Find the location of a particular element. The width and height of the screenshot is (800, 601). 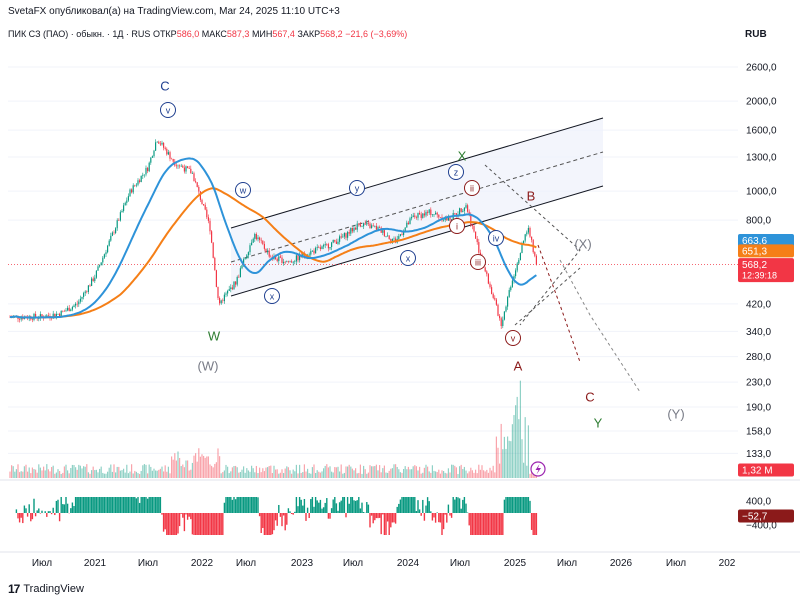

forecast-triangle-upper is located at coordinates (532, 245).